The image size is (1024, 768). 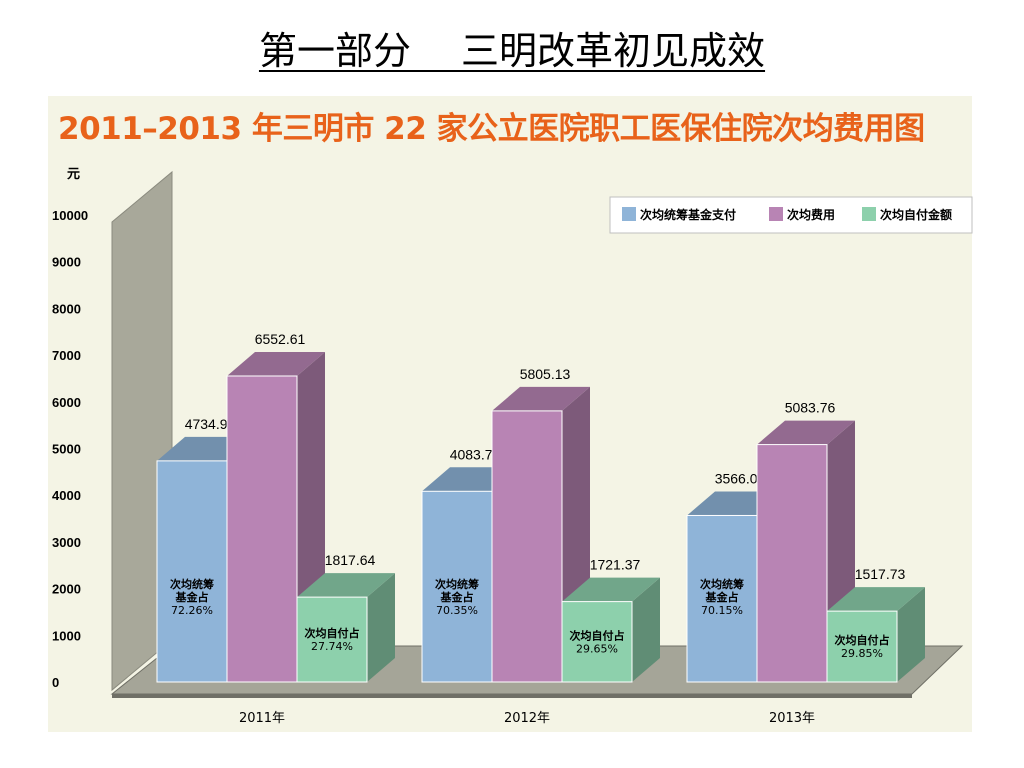 I want to click on y-tick-label: 8000, so click(x=66, y=308).